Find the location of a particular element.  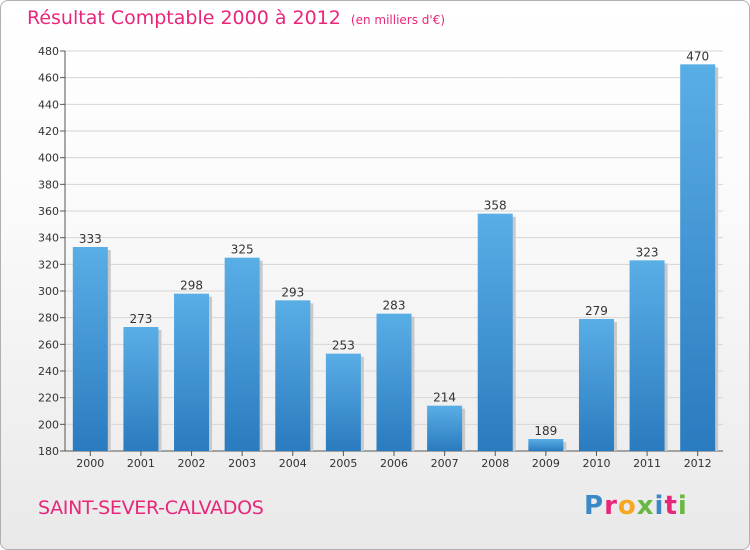

x-tick-label: 2000 is located at coordinates (90, 463).